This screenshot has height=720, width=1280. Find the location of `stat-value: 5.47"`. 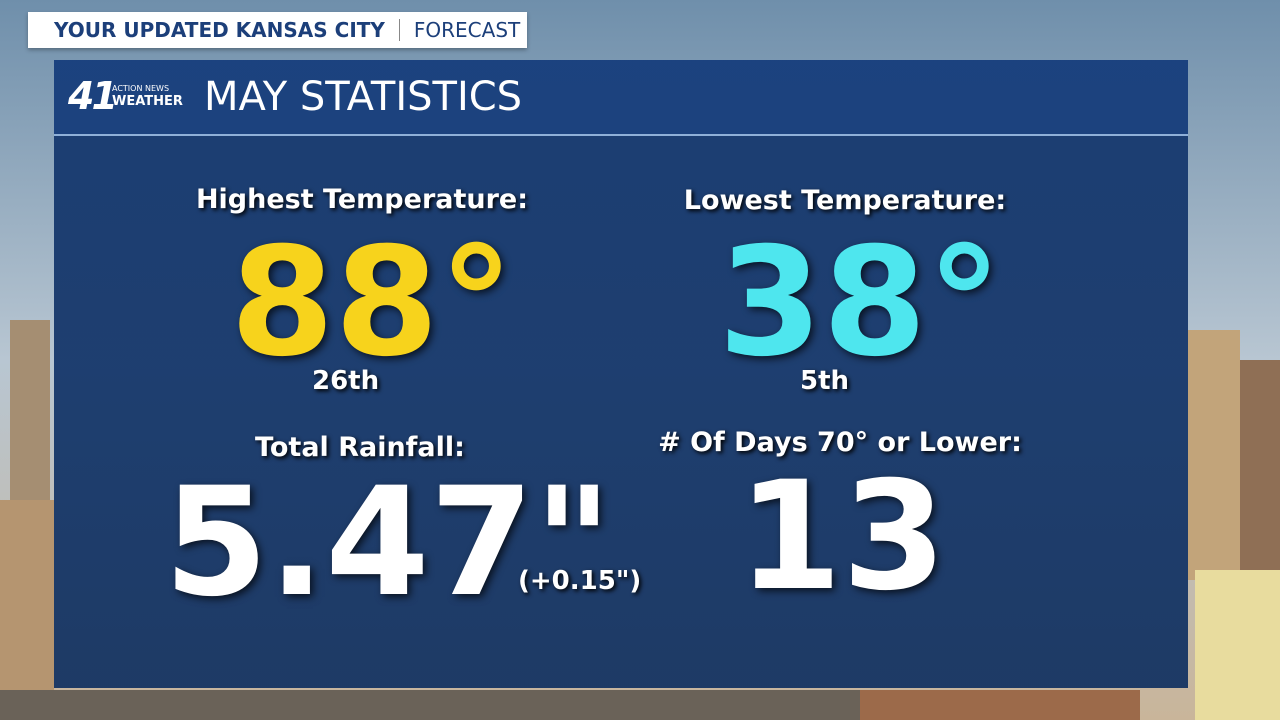

stat-value: 5.47" is located at coordinates (388, 543).